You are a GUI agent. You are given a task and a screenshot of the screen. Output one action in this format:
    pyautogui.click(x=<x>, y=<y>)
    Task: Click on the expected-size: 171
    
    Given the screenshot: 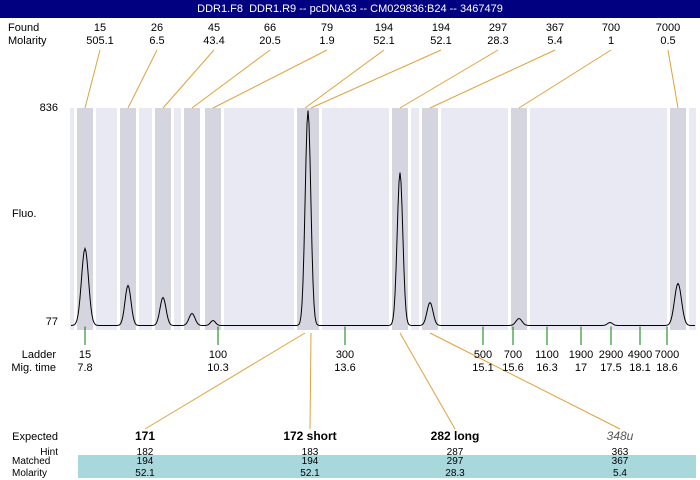 What is the action you would take?
    pyautogui.click(x=145, y=436)
    